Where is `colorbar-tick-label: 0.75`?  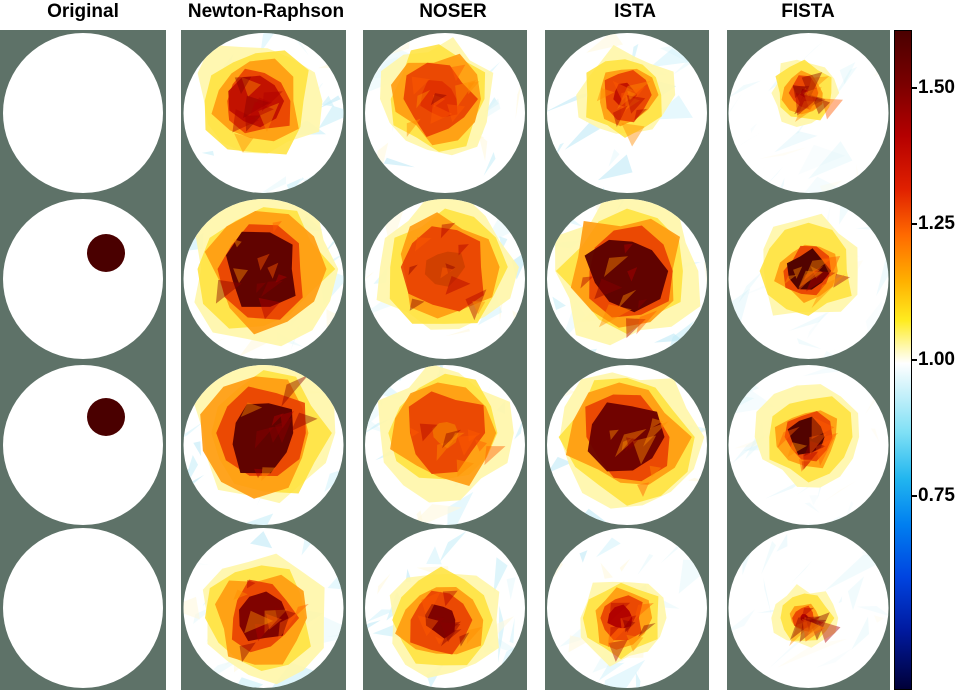
colorbar-tick-label: 0.75 is located at coordinates (936, 495).